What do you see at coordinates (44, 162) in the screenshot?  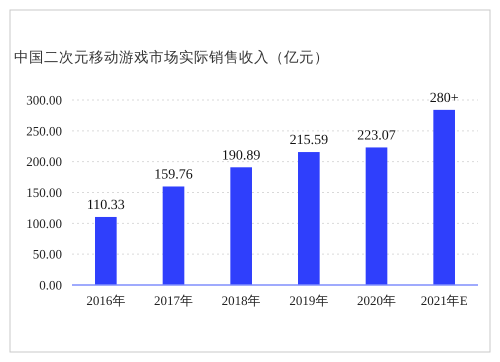 I see `y-tick-label: 200.00` at bounding box center [44, 162].